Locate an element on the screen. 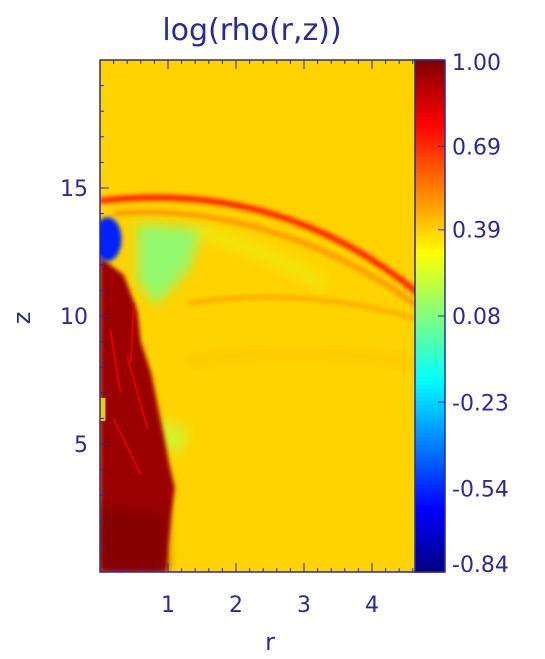 The image size is (545, 659). chart-title: log(rho(r,z)) is located at coordinates (251, 30).